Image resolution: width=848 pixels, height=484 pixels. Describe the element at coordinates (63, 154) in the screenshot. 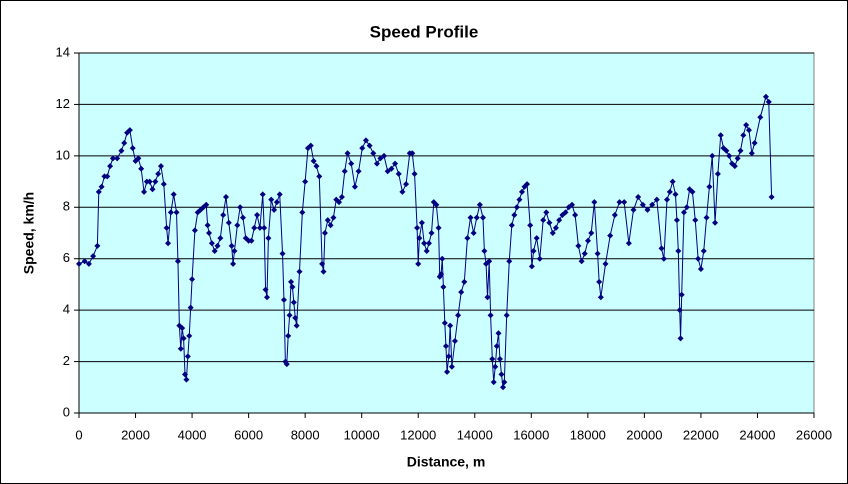

I see `y-tick-label: 10` at that location.